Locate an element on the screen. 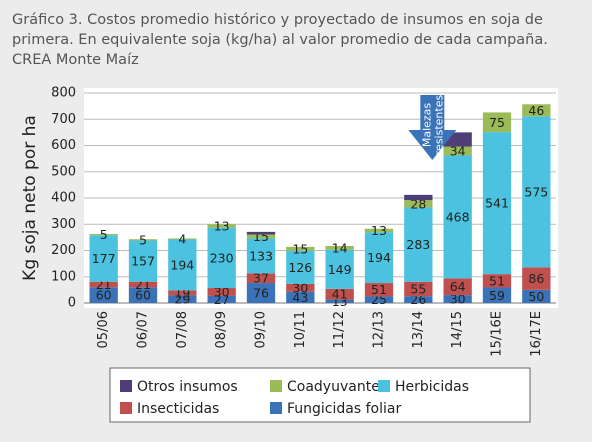  x-tick-label: 10/11 is located at coordinates (300, 329).